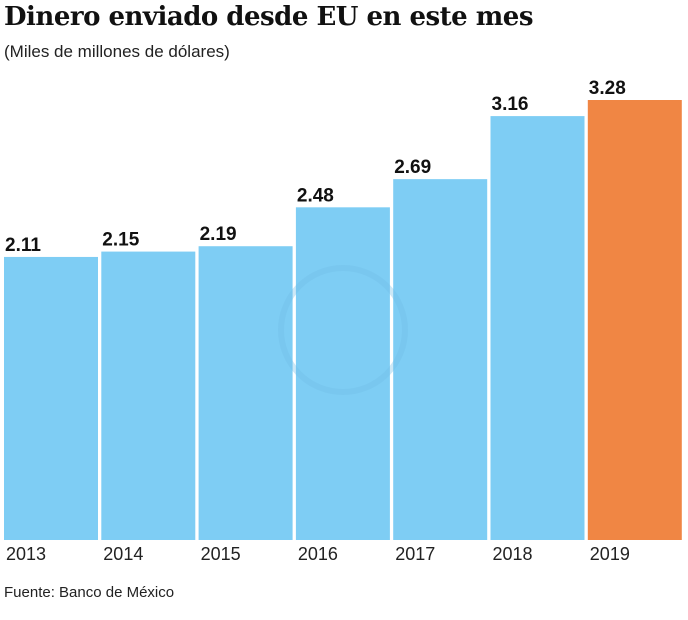 Image resolution: width=688 pixels, height=620 pixels. What do you see at coordinates (537, 328) in the screenshot?
I see `bar-2018` at bounding box center [537, 328].